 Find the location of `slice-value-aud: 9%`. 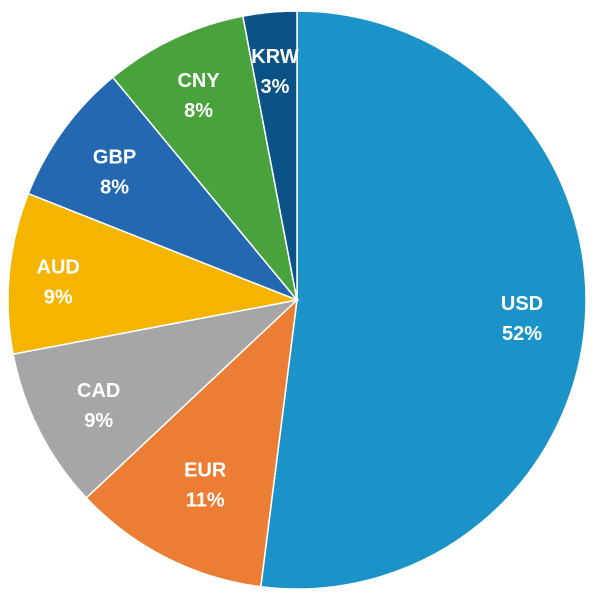

slice-value-aud: 9% is located at coordinates (58, 297).